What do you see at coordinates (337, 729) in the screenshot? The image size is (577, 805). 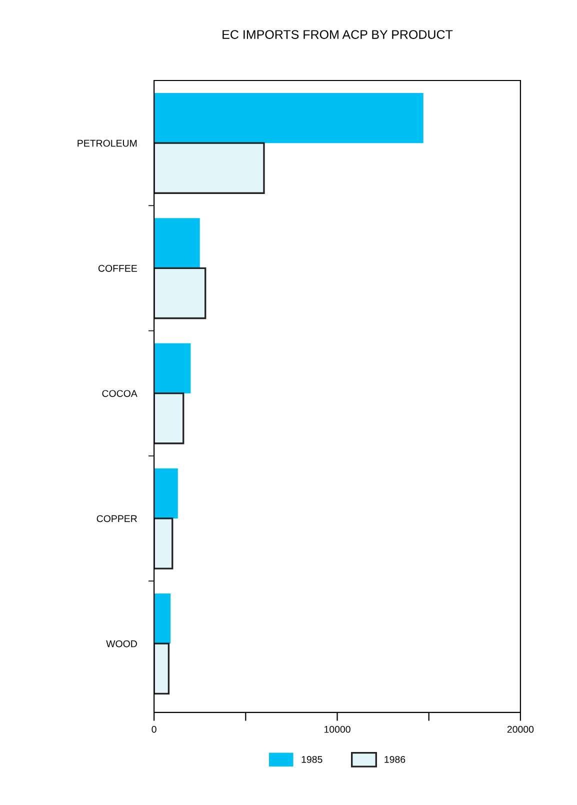 I see `x-tick-label: 10000` at bounding box center [337, 729].